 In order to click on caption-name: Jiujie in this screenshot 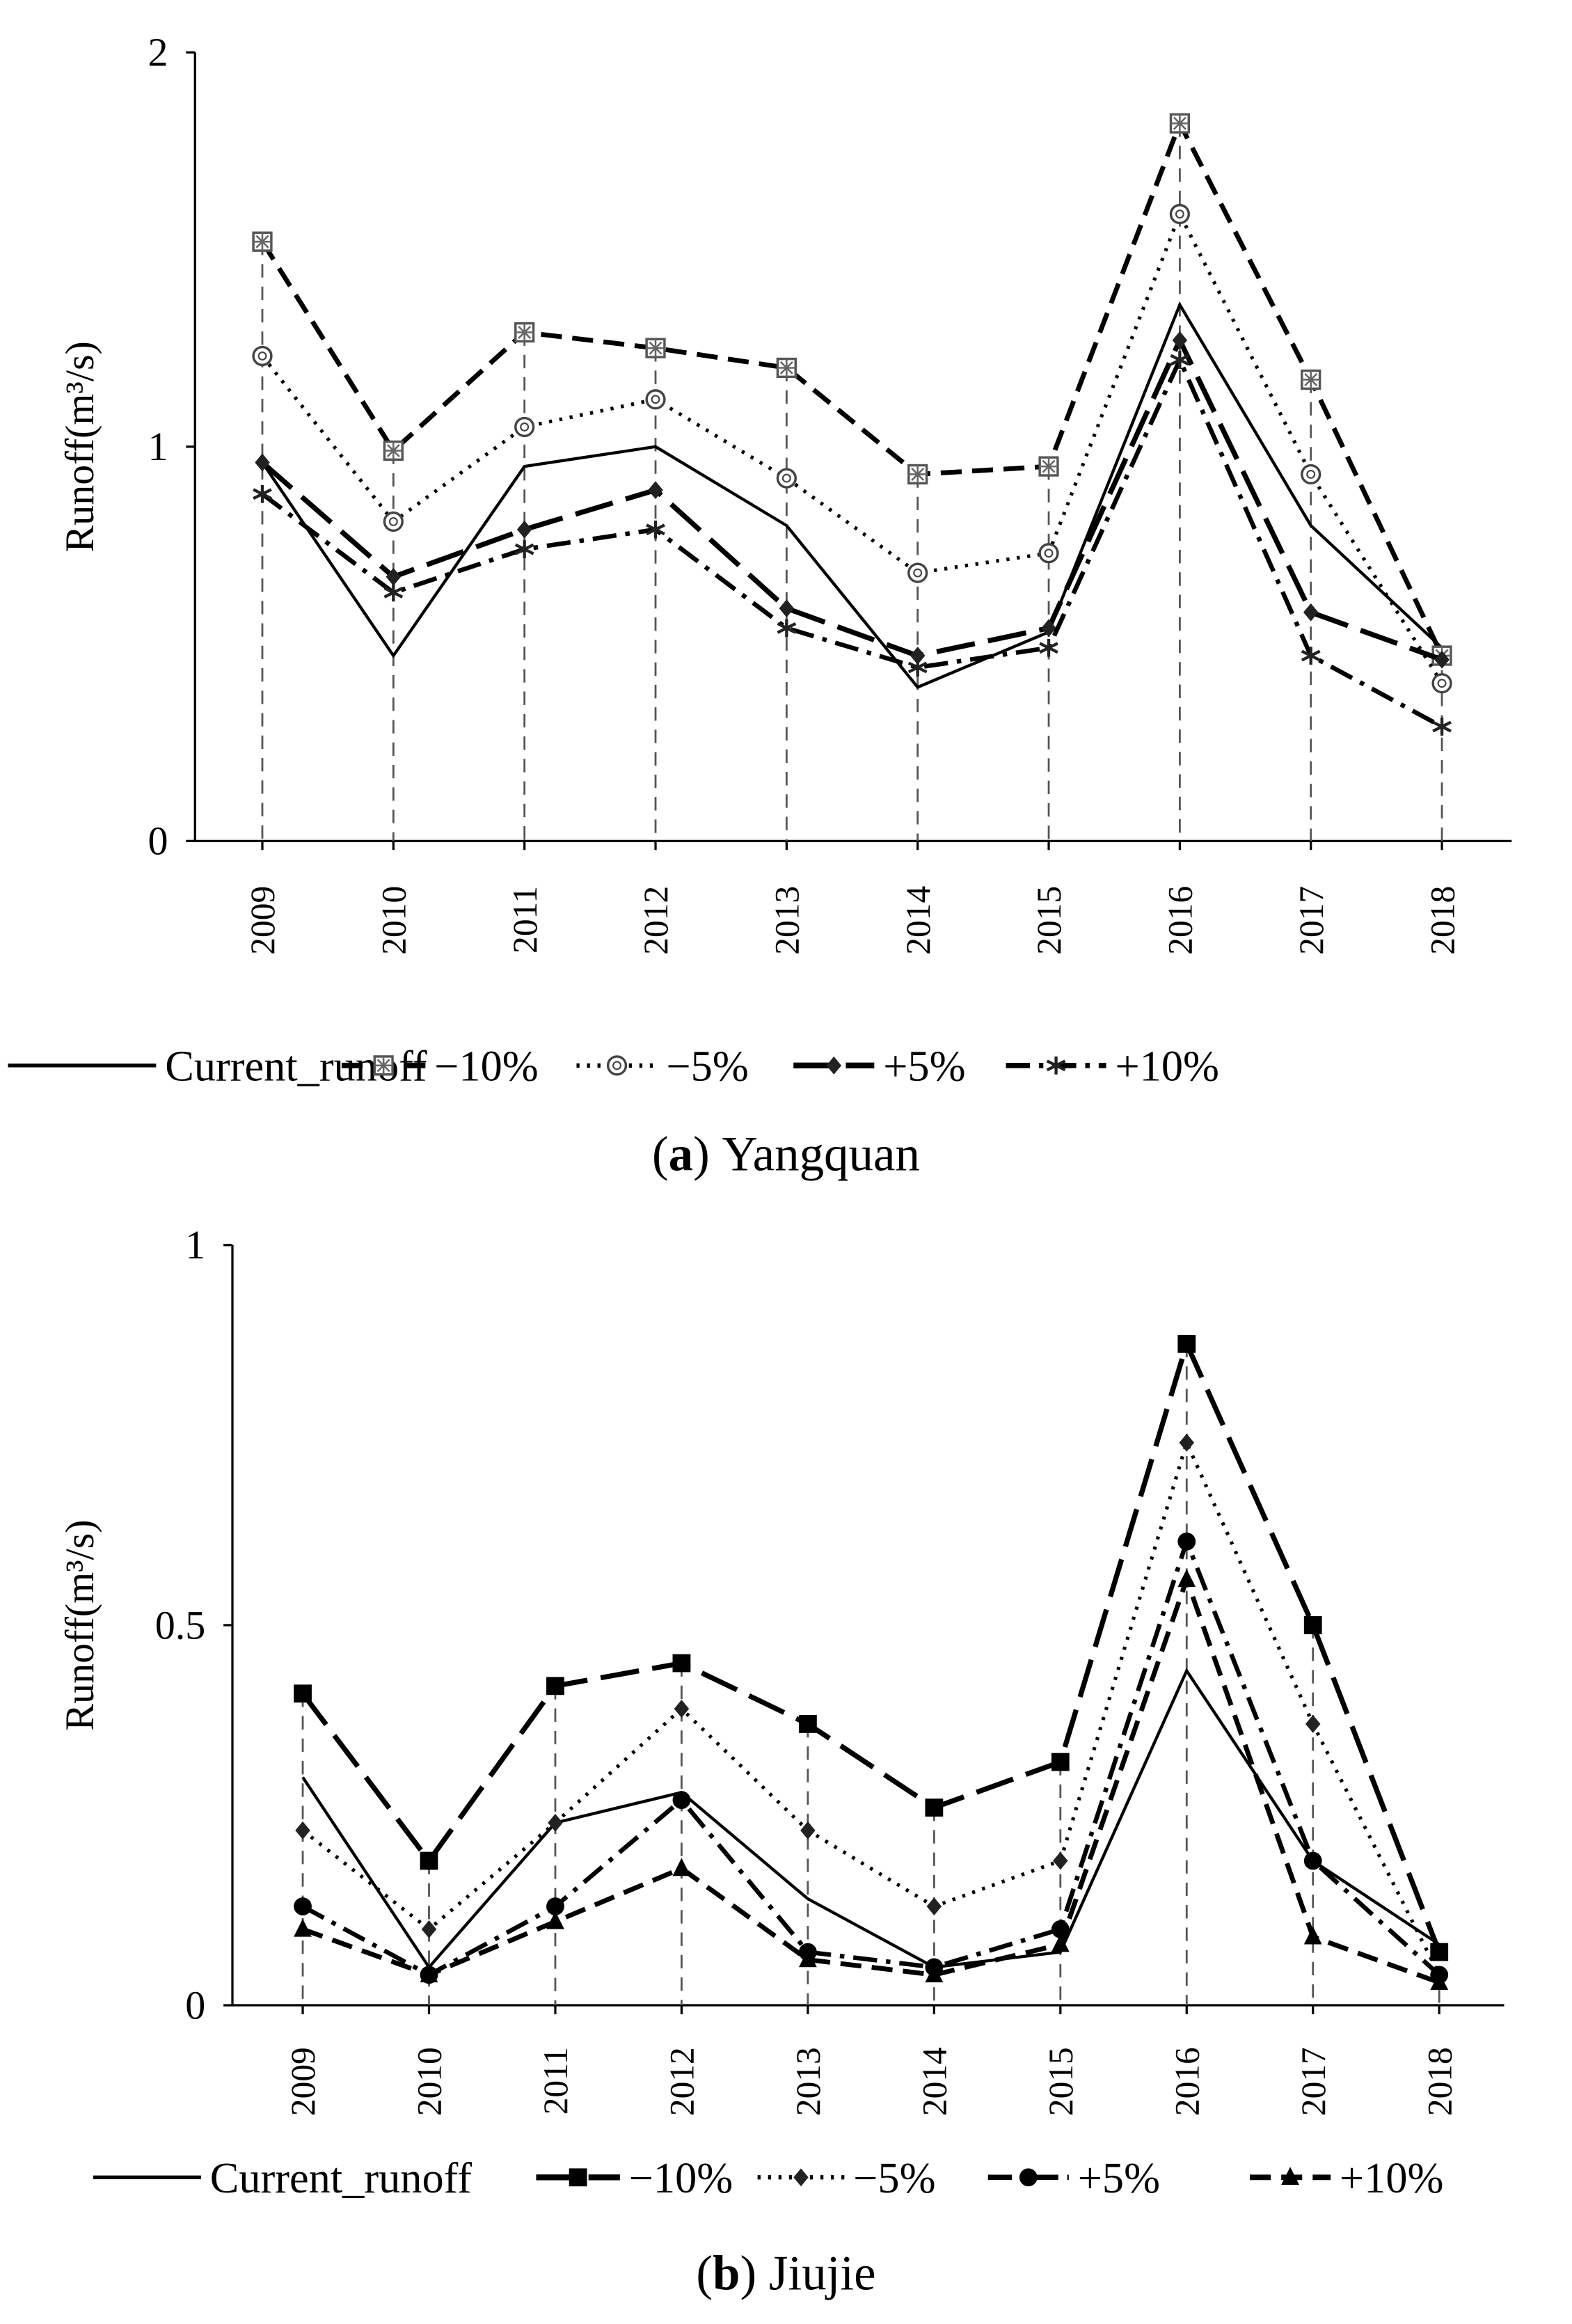, I will do `click(823, 2274)`.